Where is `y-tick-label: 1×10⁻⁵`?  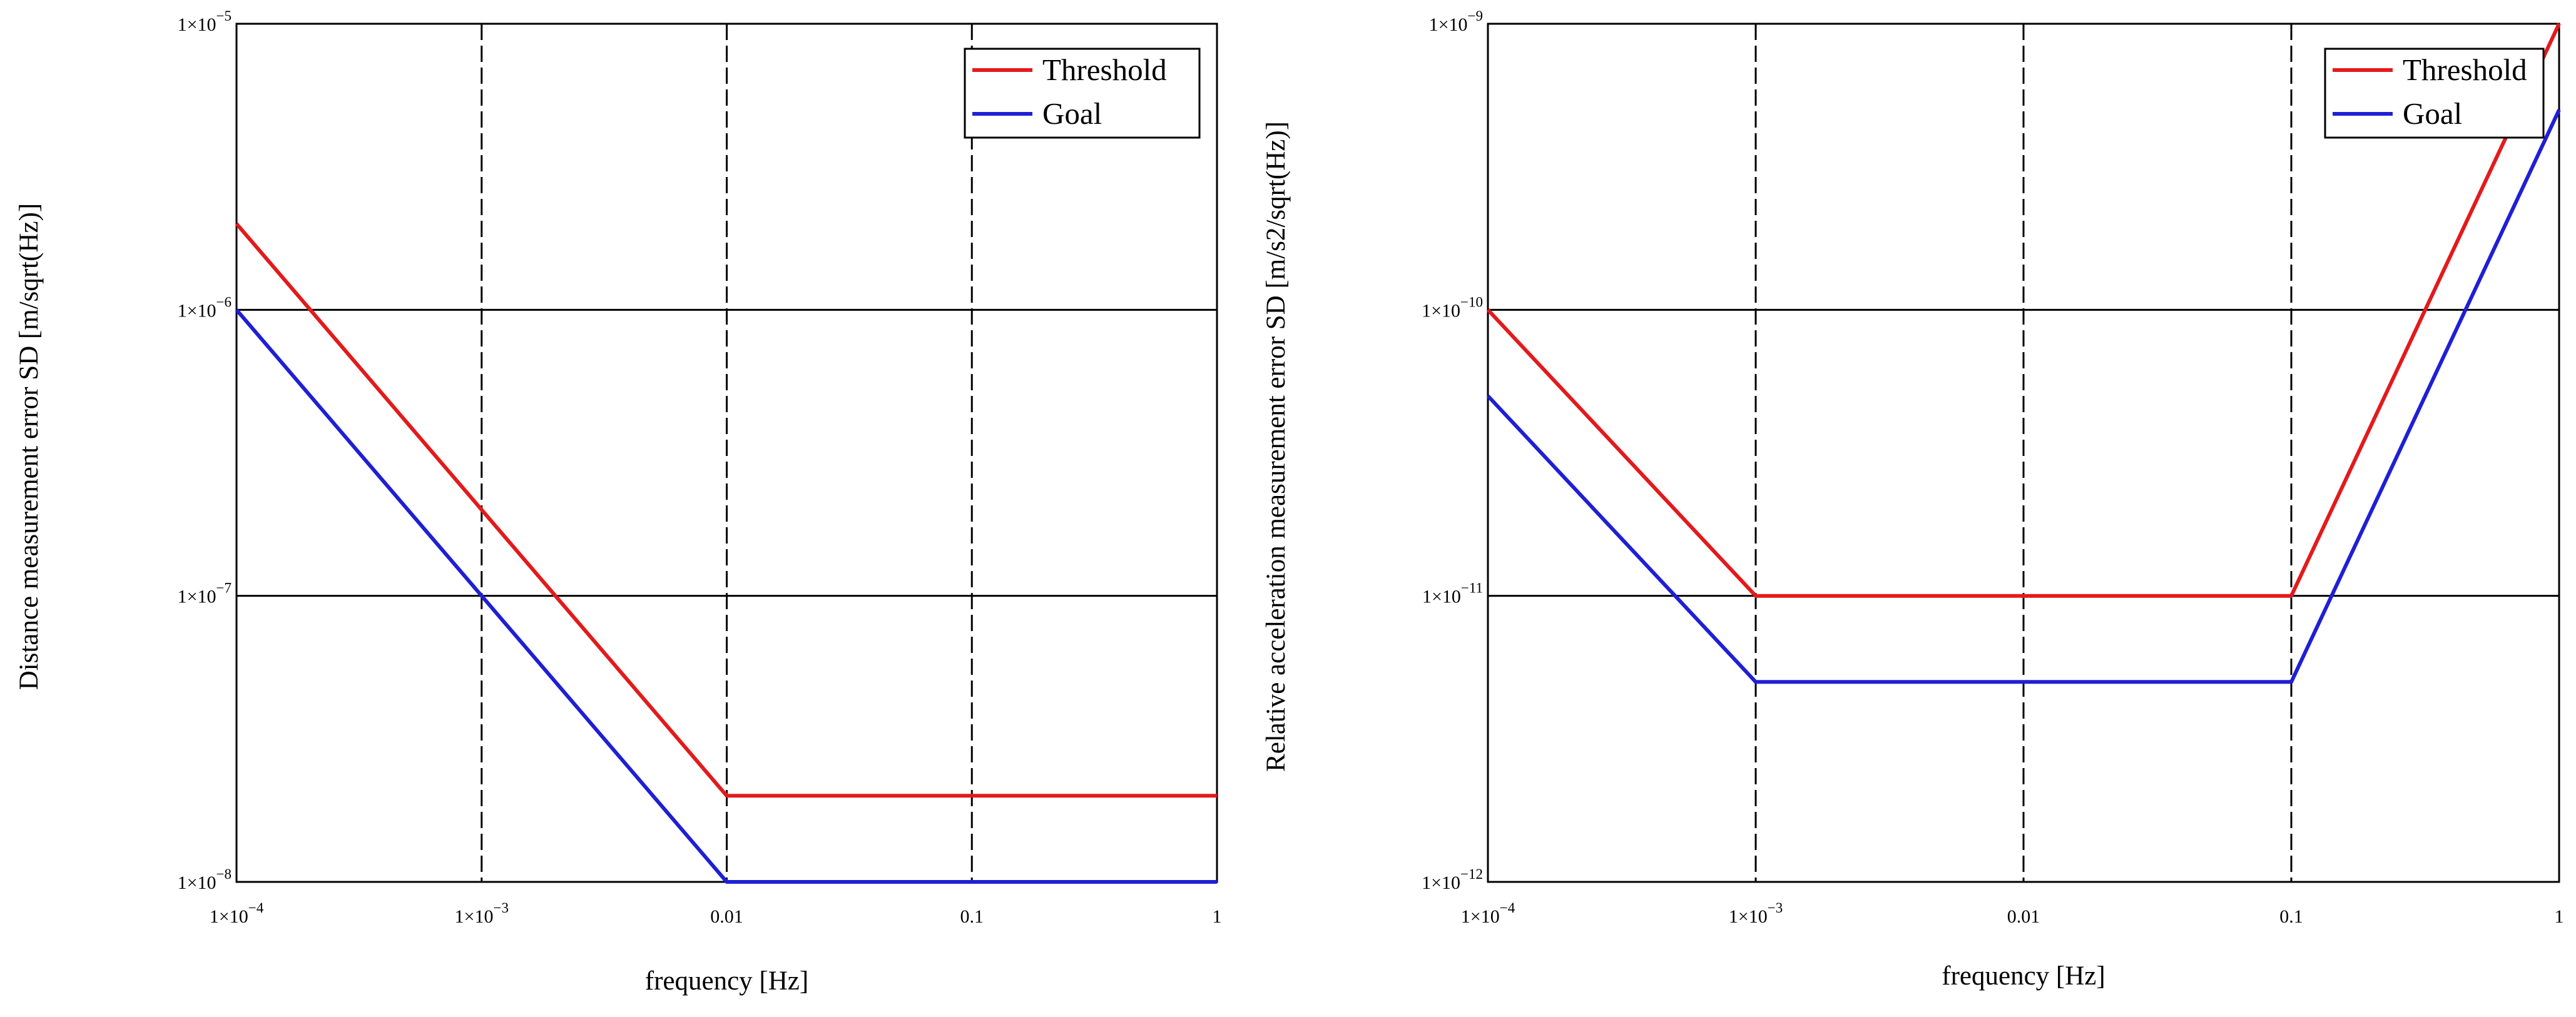
y-tick-label: 1×10⁻⁵ is located at coordinates (205, 21).